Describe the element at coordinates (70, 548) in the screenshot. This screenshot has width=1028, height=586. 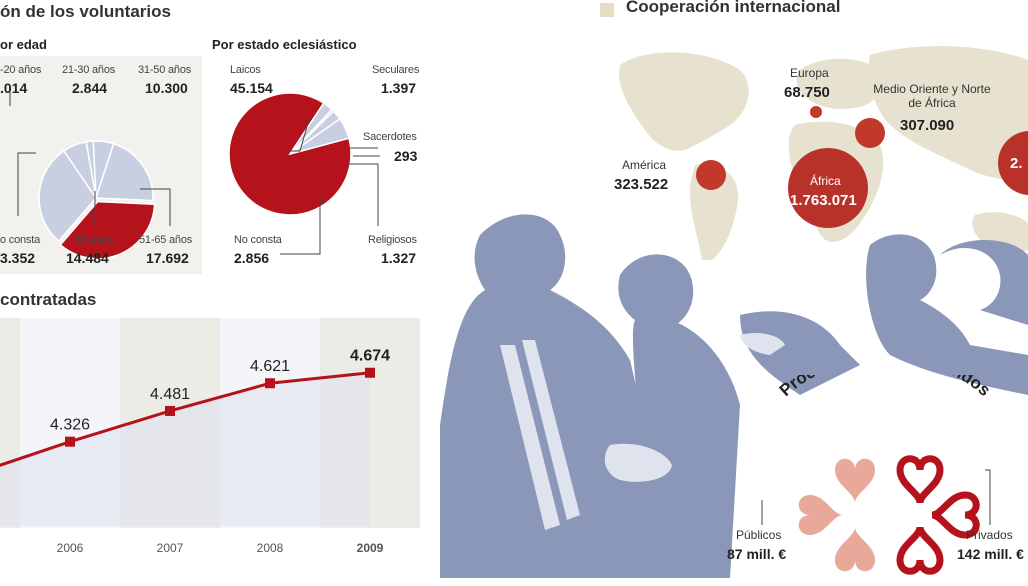
I see `x-tick-label: 2006` at that location.